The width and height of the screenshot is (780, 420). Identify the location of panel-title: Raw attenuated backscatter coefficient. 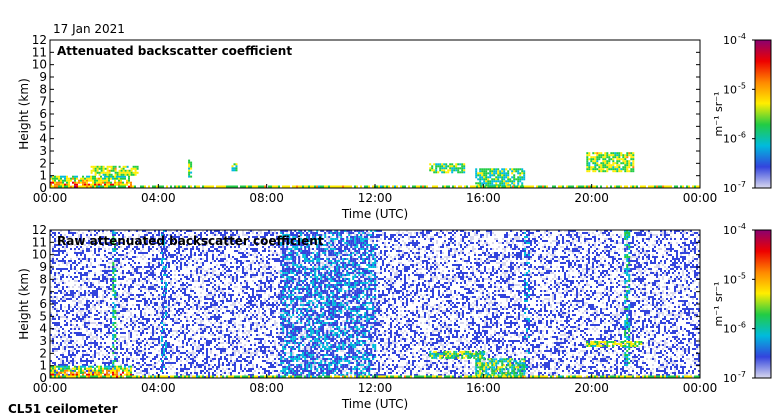
(190, 241).